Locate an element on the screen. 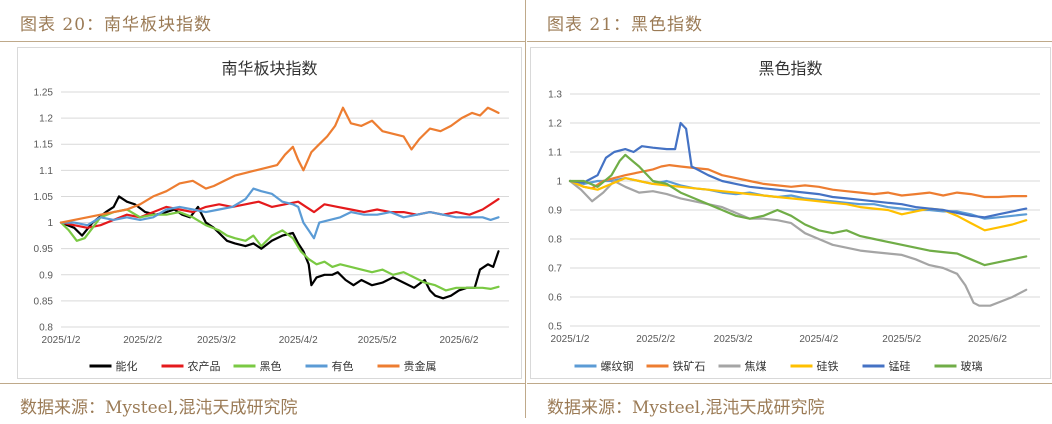  y-tick-label: 1.15 is located at coordinates (44, 145).